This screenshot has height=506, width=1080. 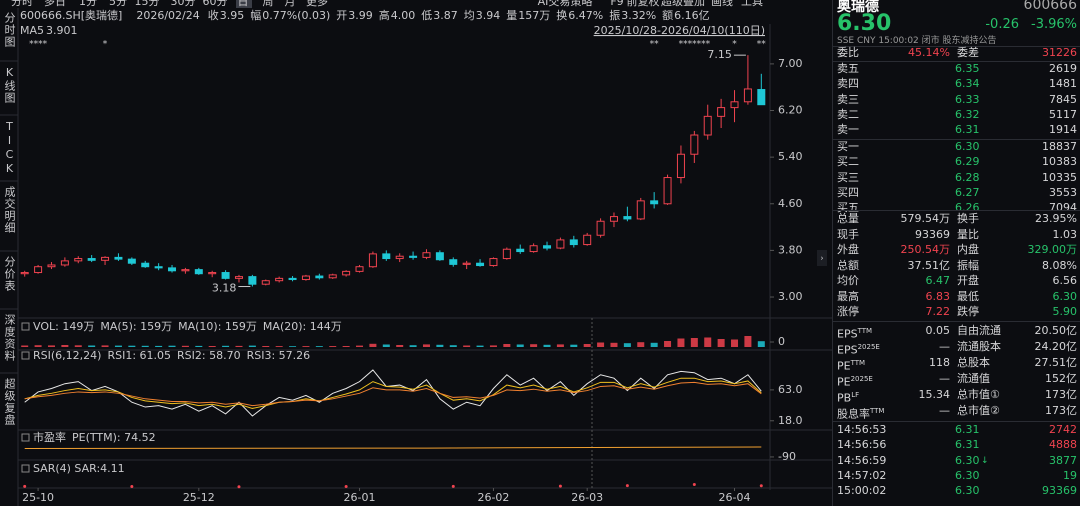 I want to click on order-volume: 3553, so click(x=1063, y=192).